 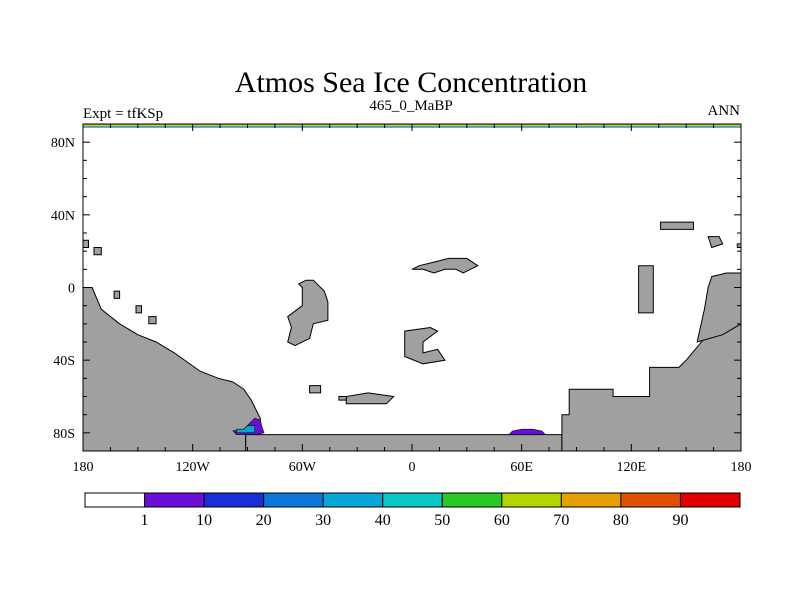 I want to click on land-small-island-west-b, so click(x=97, y=251).